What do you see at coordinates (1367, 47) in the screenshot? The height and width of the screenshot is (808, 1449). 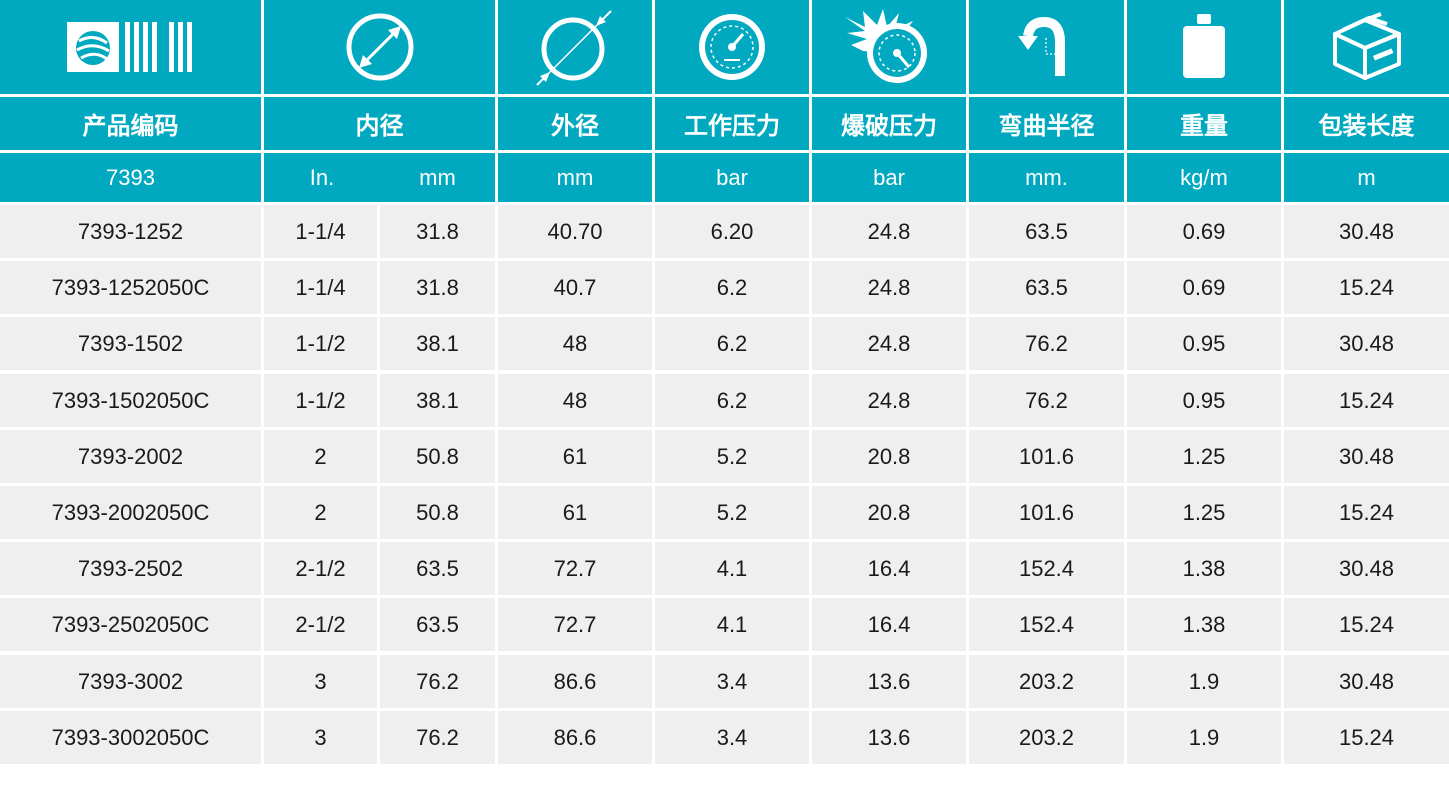 I see `package-box-icon` at bounding box center [1367, 47].